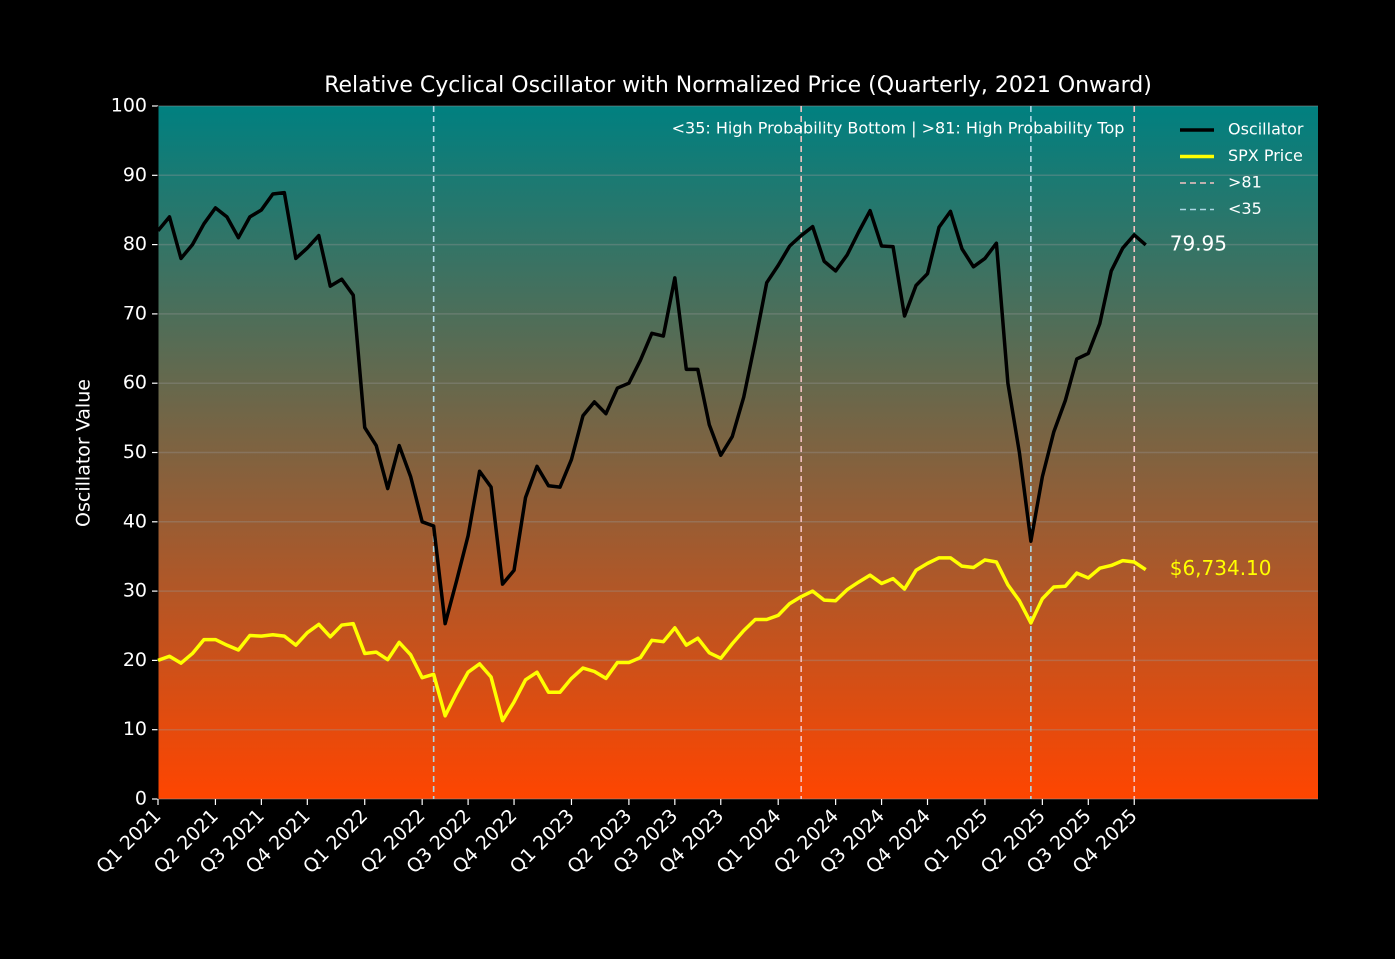 This screenshot has height=959, width=1395. What do you see at coordinates (135, 521) in the screenshot?
I see `y-tick-label: 40` at bounding box center [135, 521].